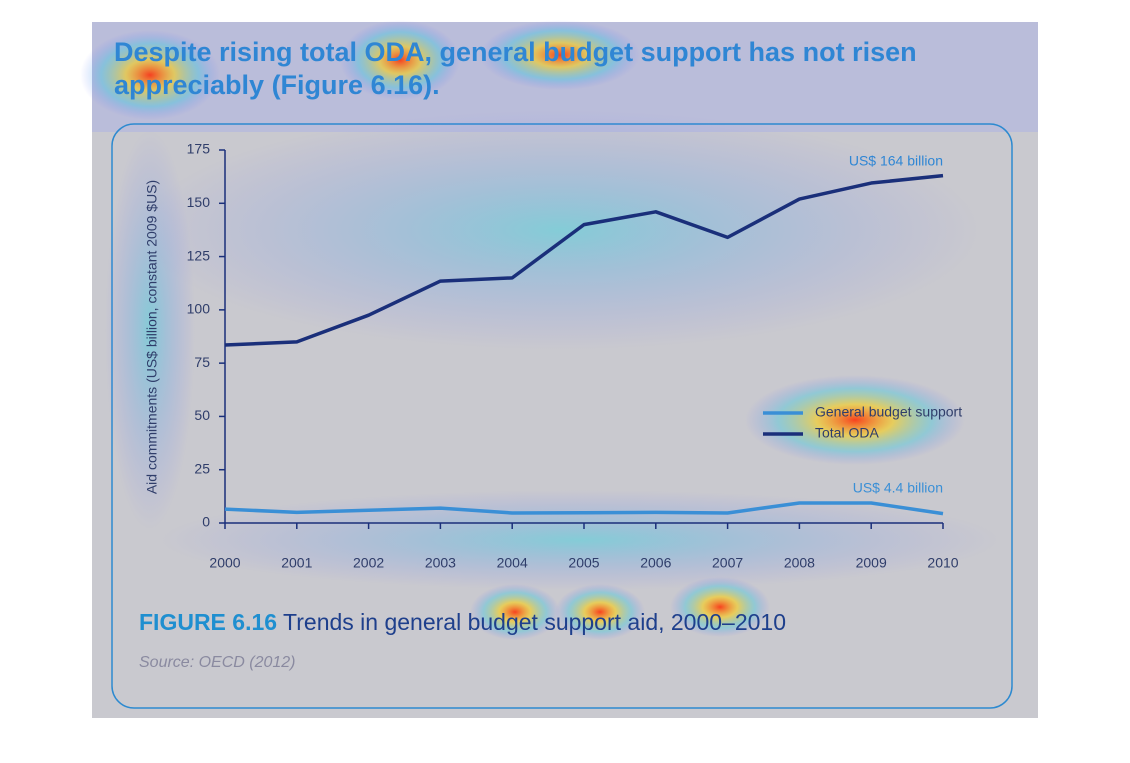 Image resolution: width=1130 pixels, height=763 pixels. Describe the element at coordinates (440, 563) in the screenshot. I see `x-tick-label: 2003` at that location.